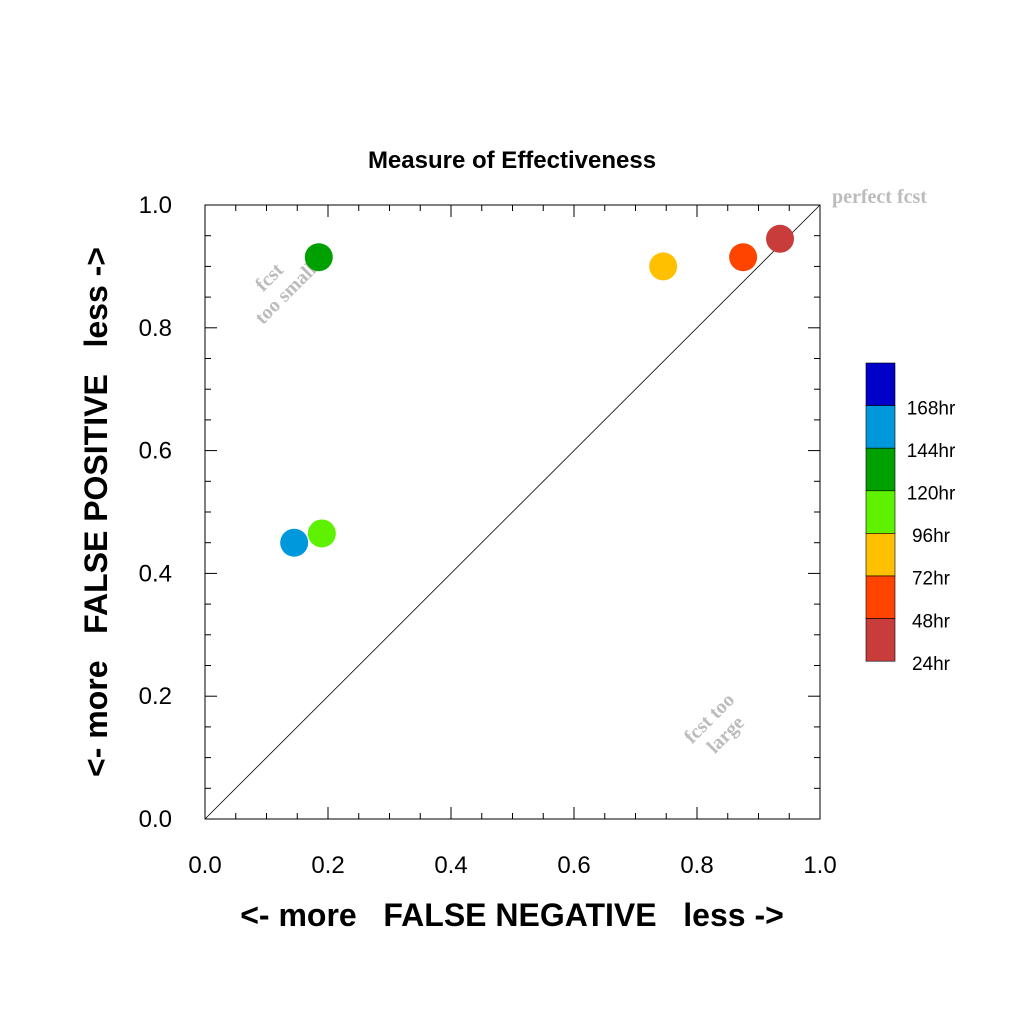 Image resolution: width=1024 pixels, height=1024 pixels. Describe the element at coordinates (321, 533) in the screenshot. I see `data-point-96hr` at that location.